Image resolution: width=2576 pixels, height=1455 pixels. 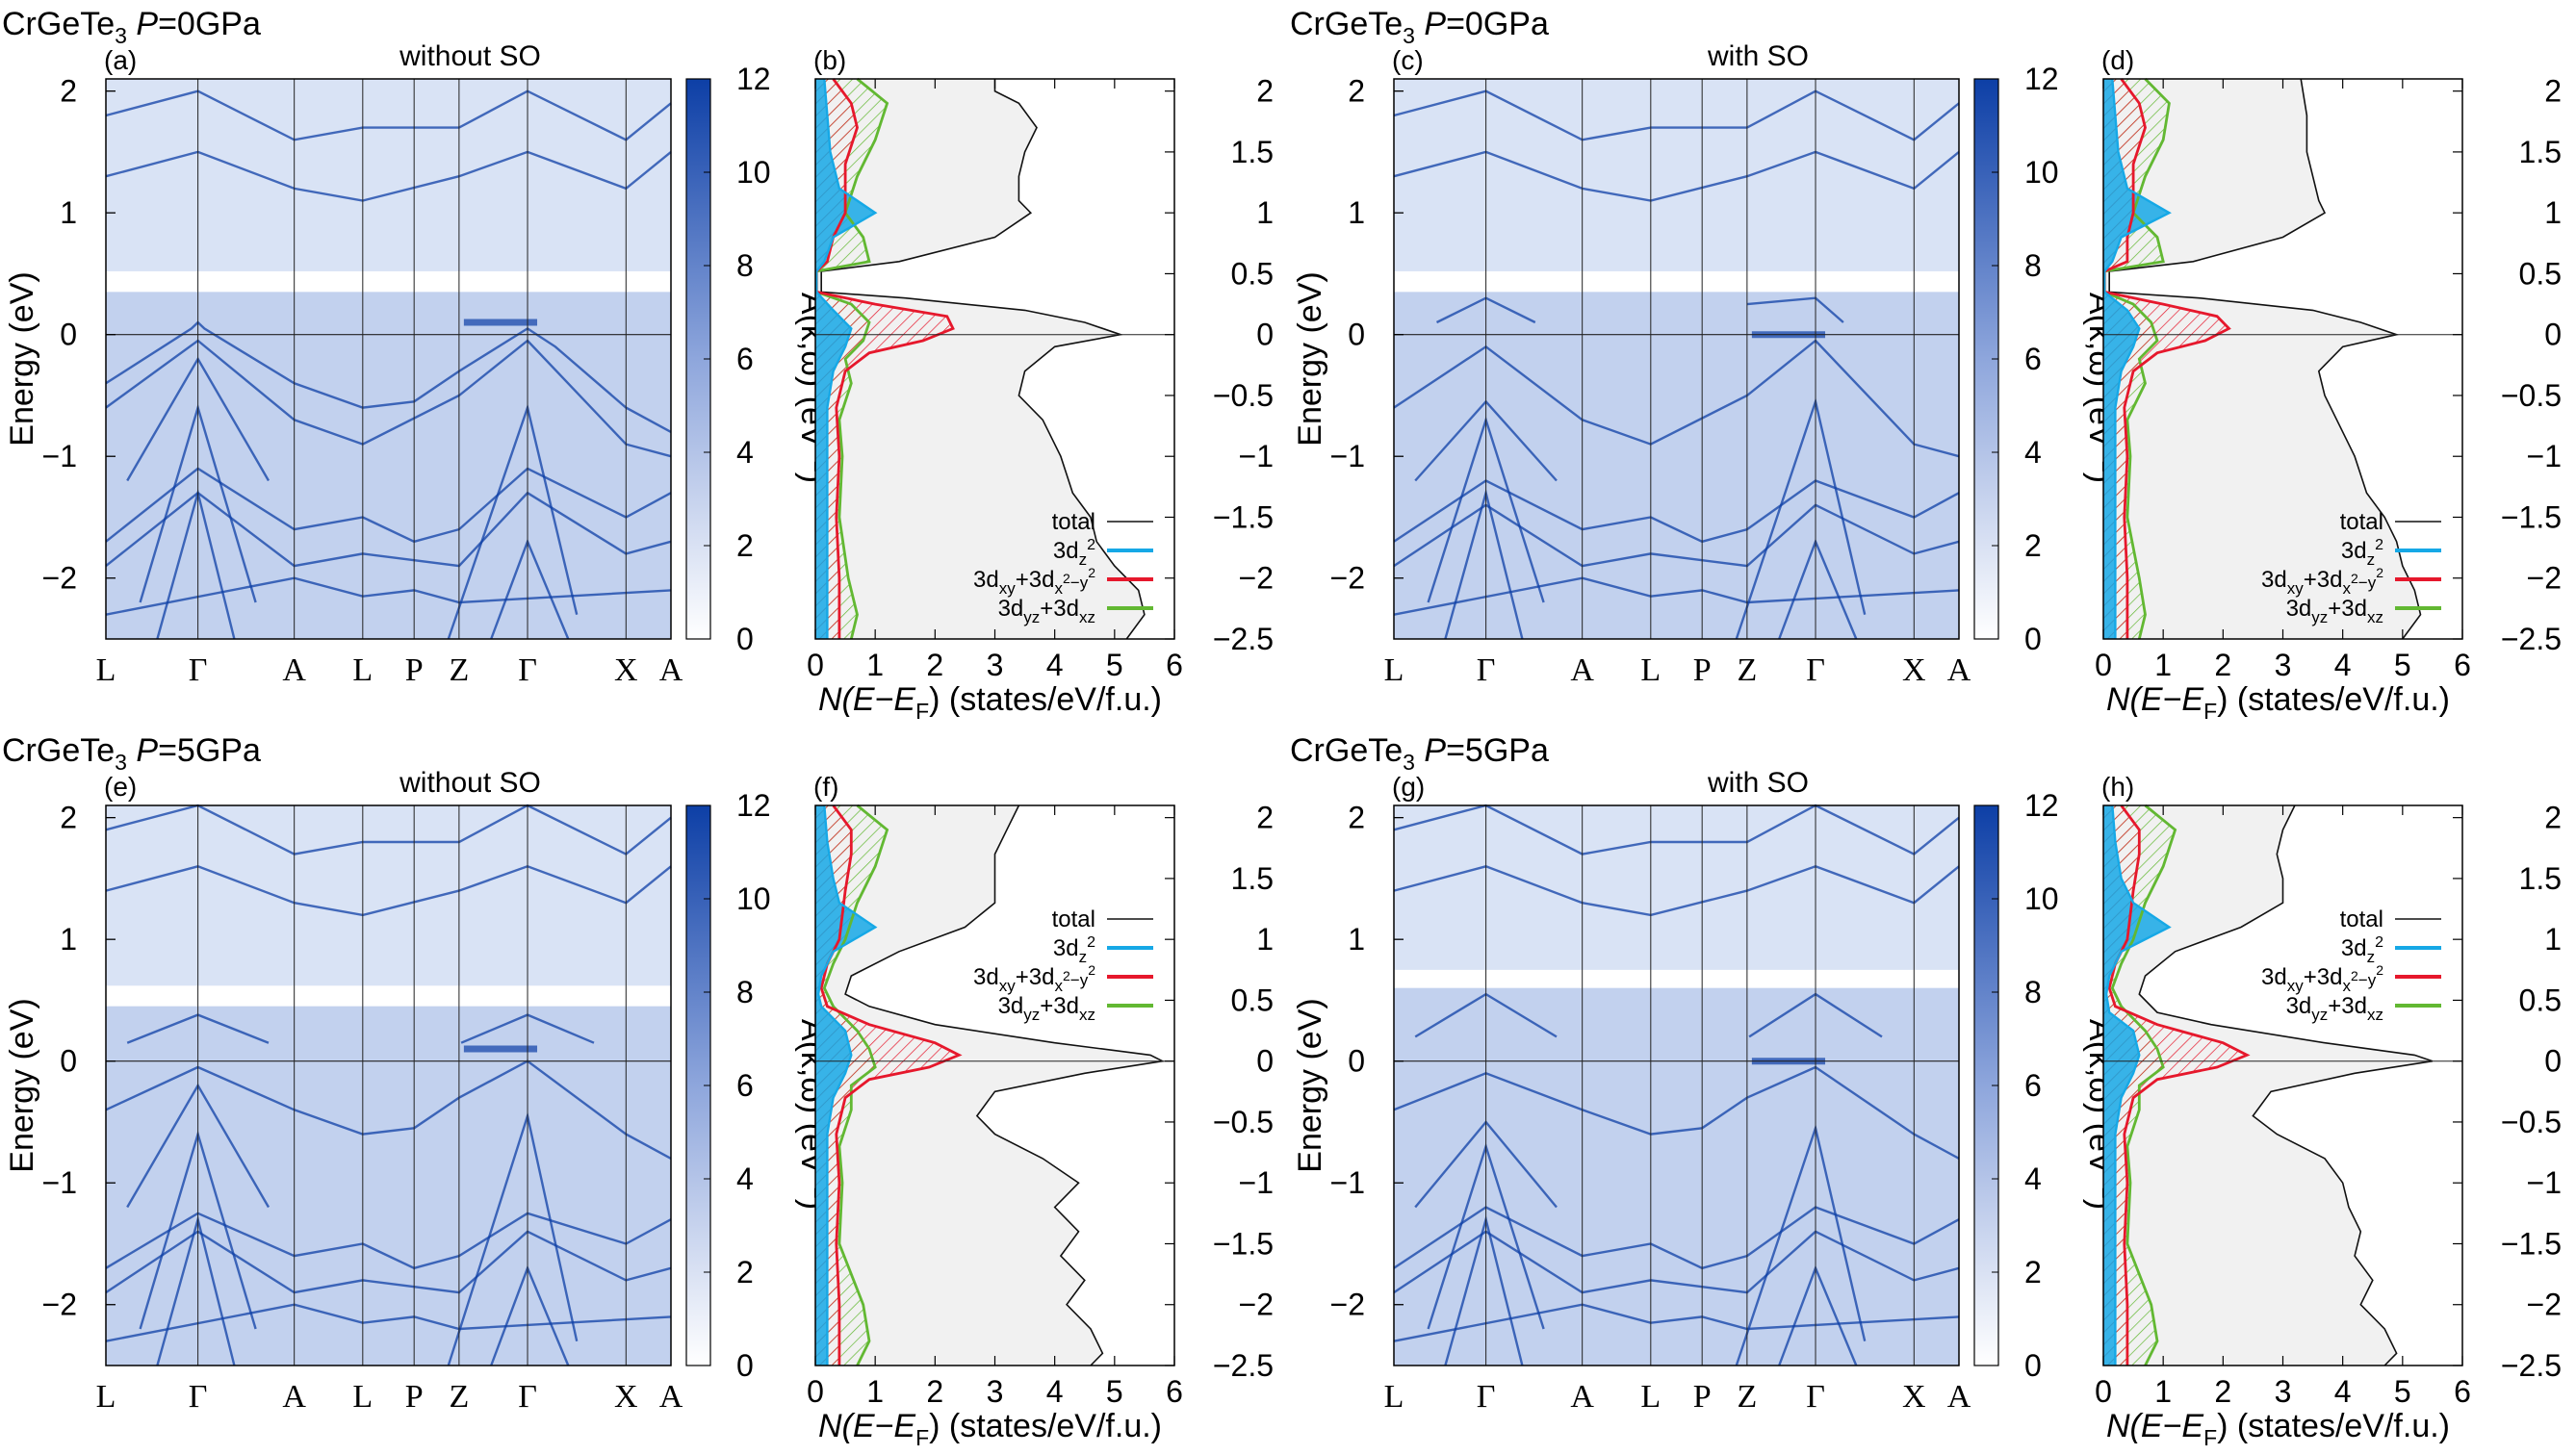 I want to click on panel-label: (a), so click(x=121, y=60).